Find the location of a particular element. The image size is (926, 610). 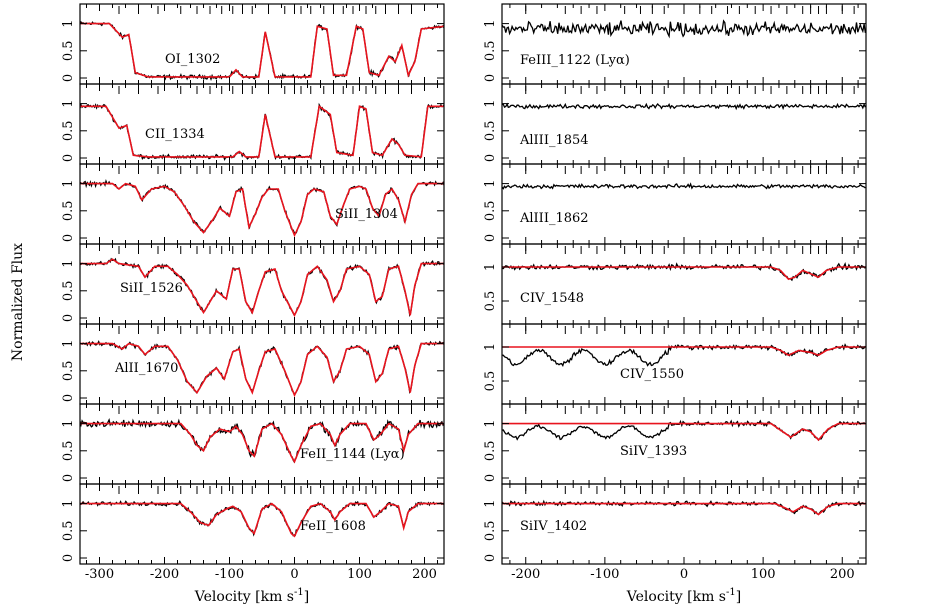

ion-label-feiii_1122: FeIII_1122 (Lyα) is located at coordinates (575, 60).